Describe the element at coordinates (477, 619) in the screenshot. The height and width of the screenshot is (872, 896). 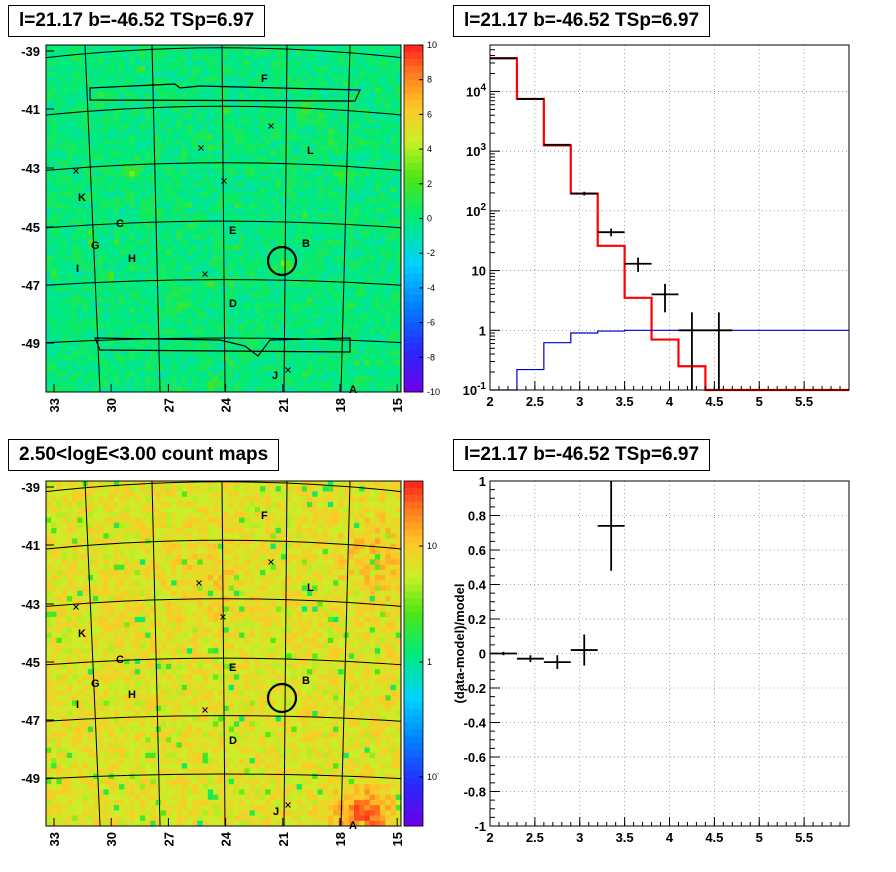
I see `residual-y-tick-label: 0.2` at that location.